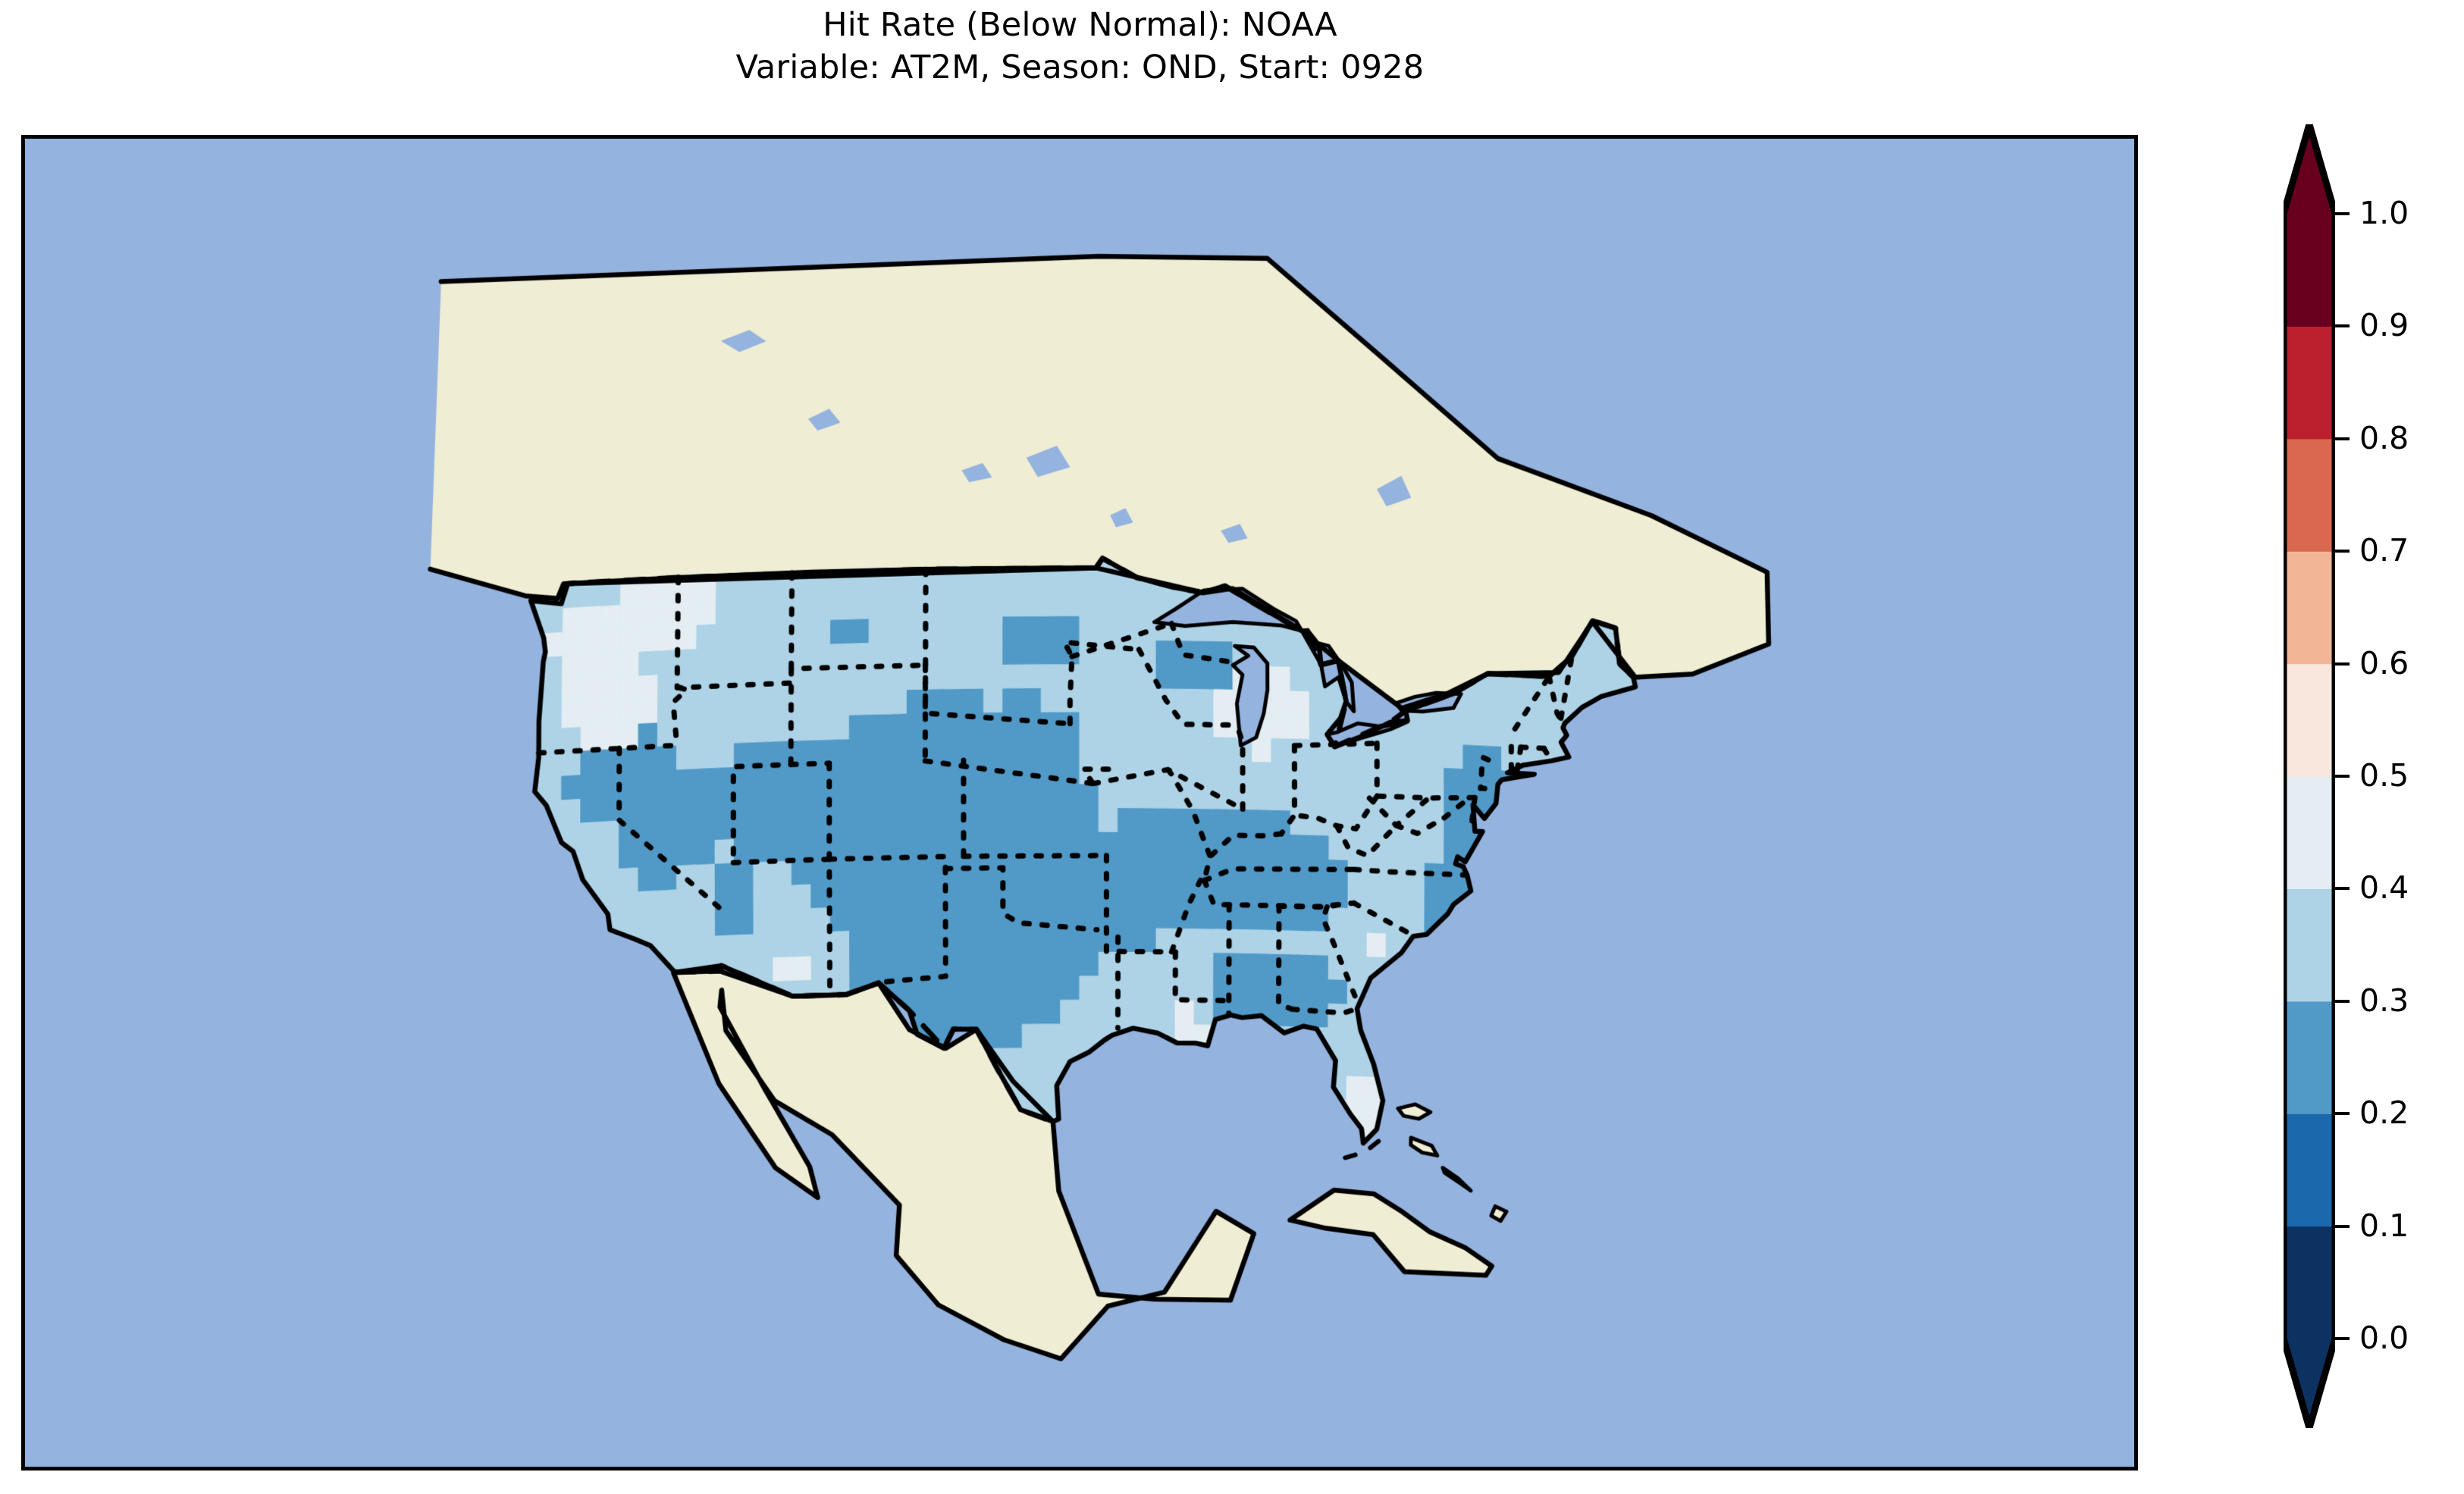 This screenshot has height=1494, width=2464. I want to click on colorbar-tick-label: 0.2, so click(2384, 1113).